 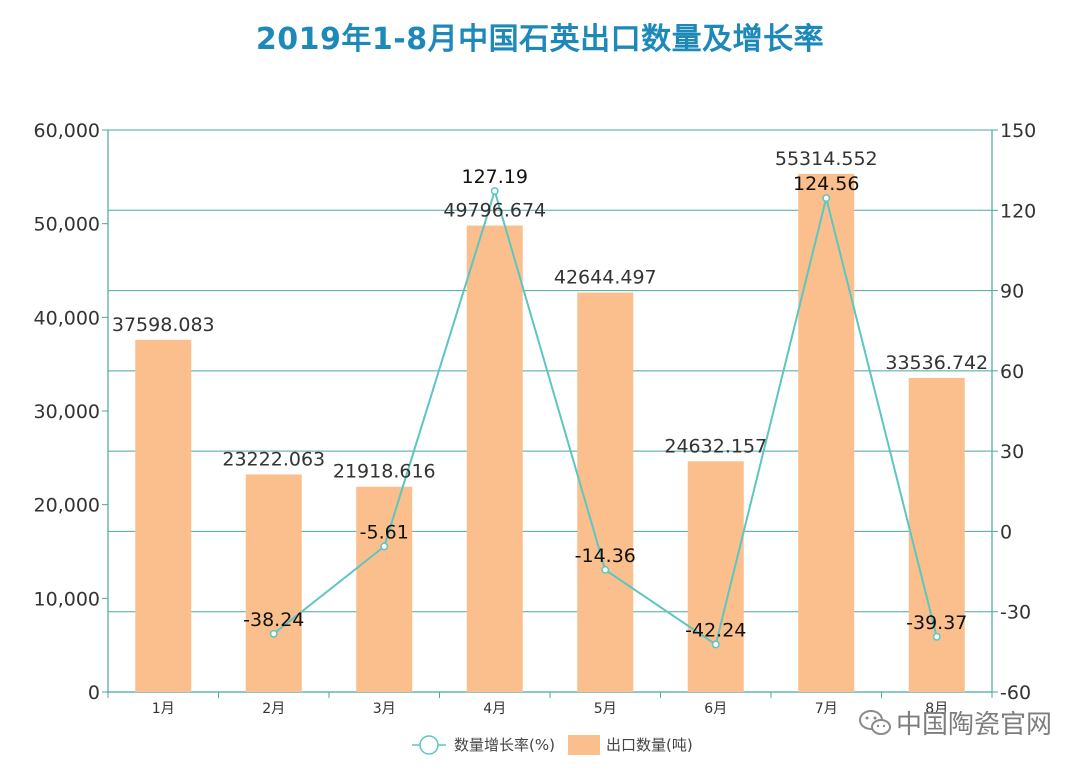 What do you see at coordinates (1018, 131) in the screenshot?
I see `right-axis-tick-label: 150` at bounding box center [1018, 131].